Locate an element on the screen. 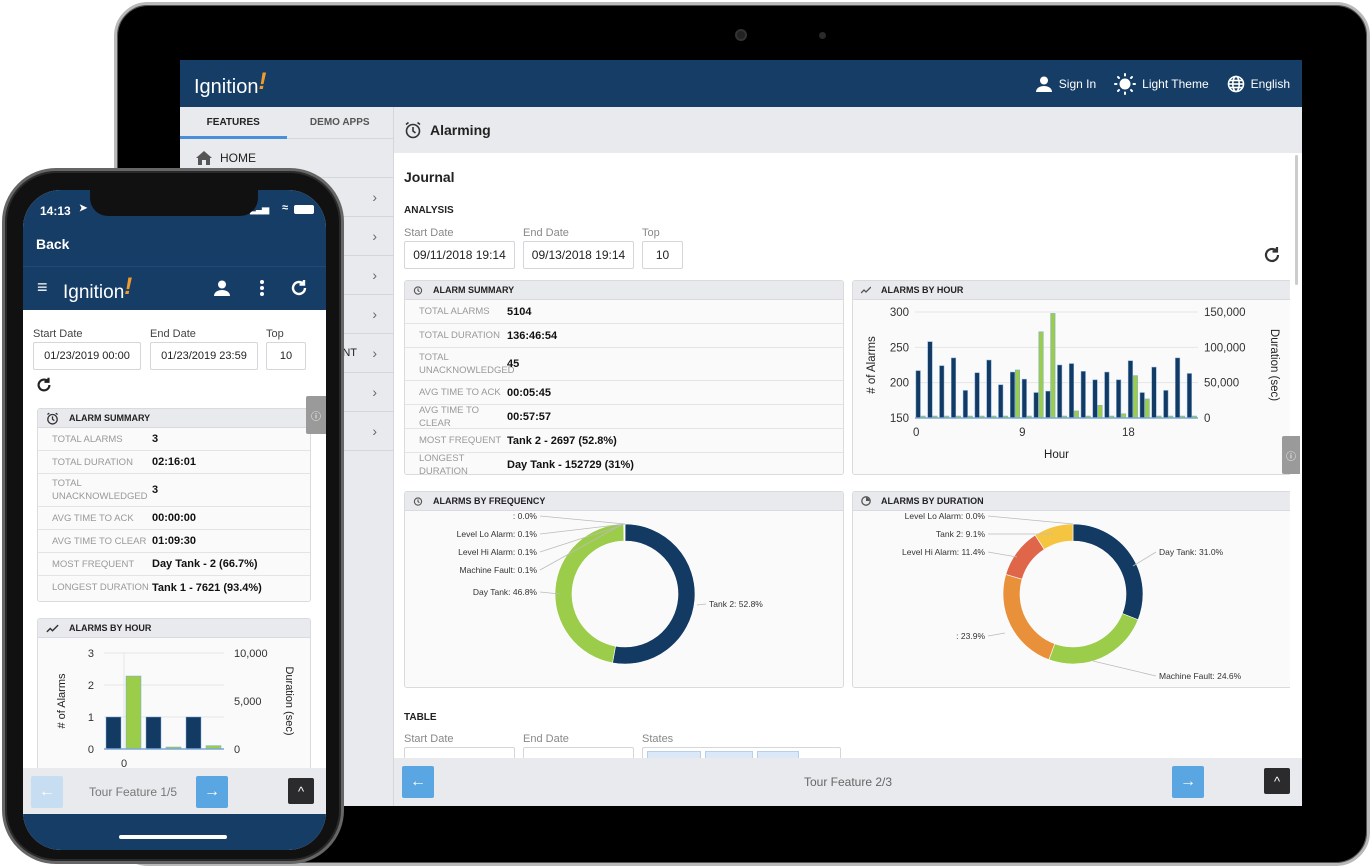 Image resolution: width=1370 pixels, height=866 pixels. refresh-icon is located at coordinates (299, 288).